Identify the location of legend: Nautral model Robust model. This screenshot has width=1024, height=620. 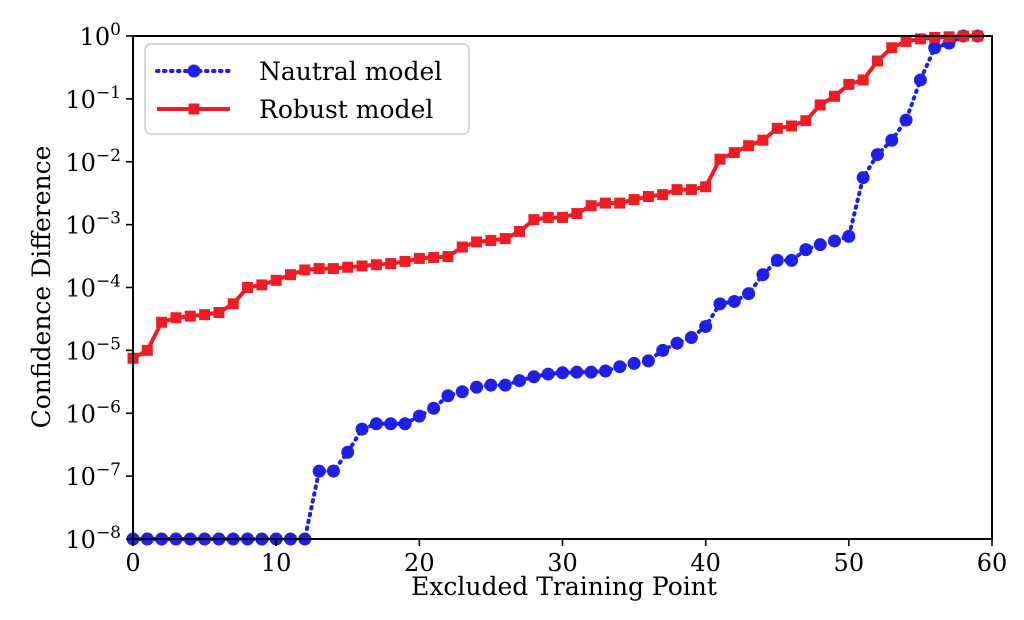
(307, 89).